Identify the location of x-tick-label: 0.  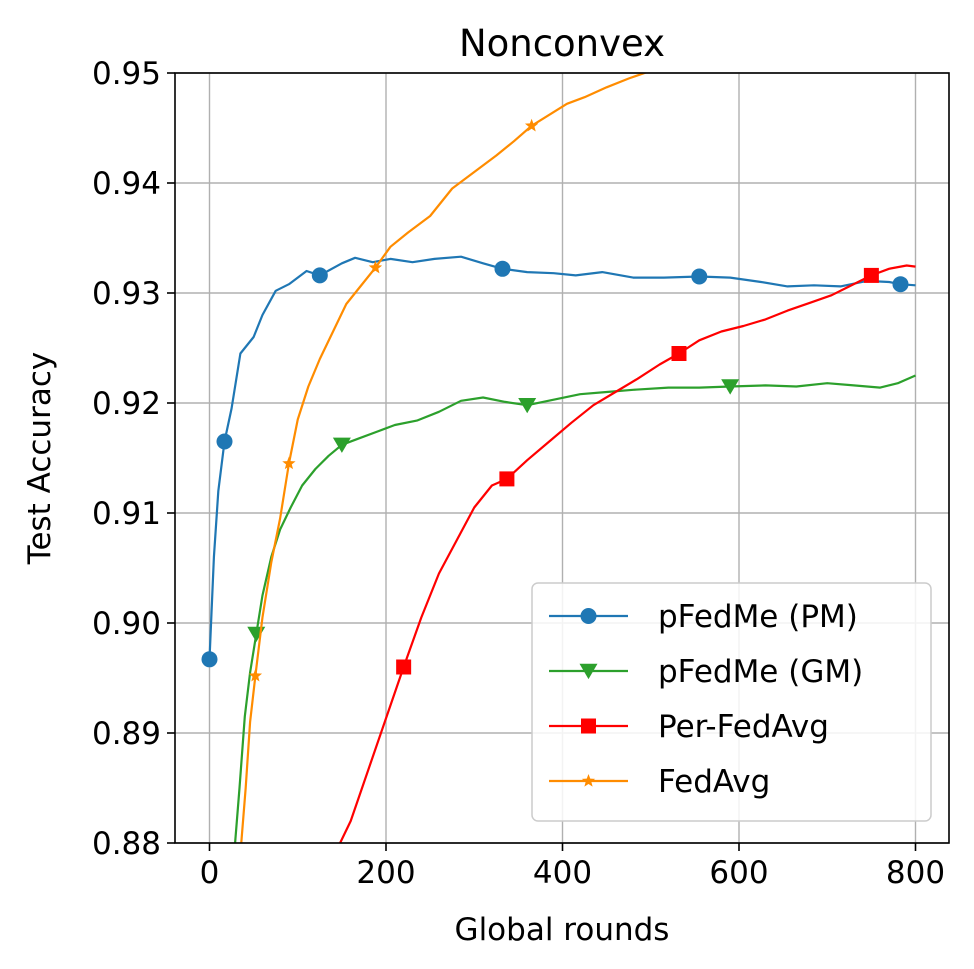
(210, 873).